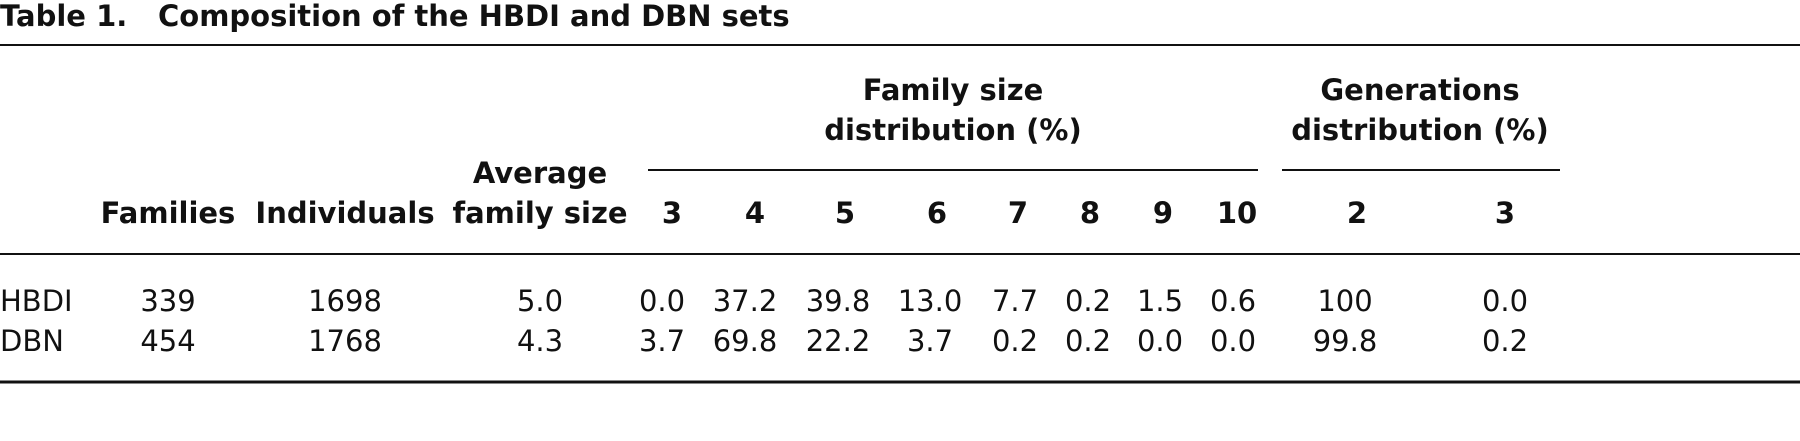 This screenshot has height=441, width=1800. Describe the element at coordinates (1018, 213) in the screenshot. I see `column-header: 7` at that location.